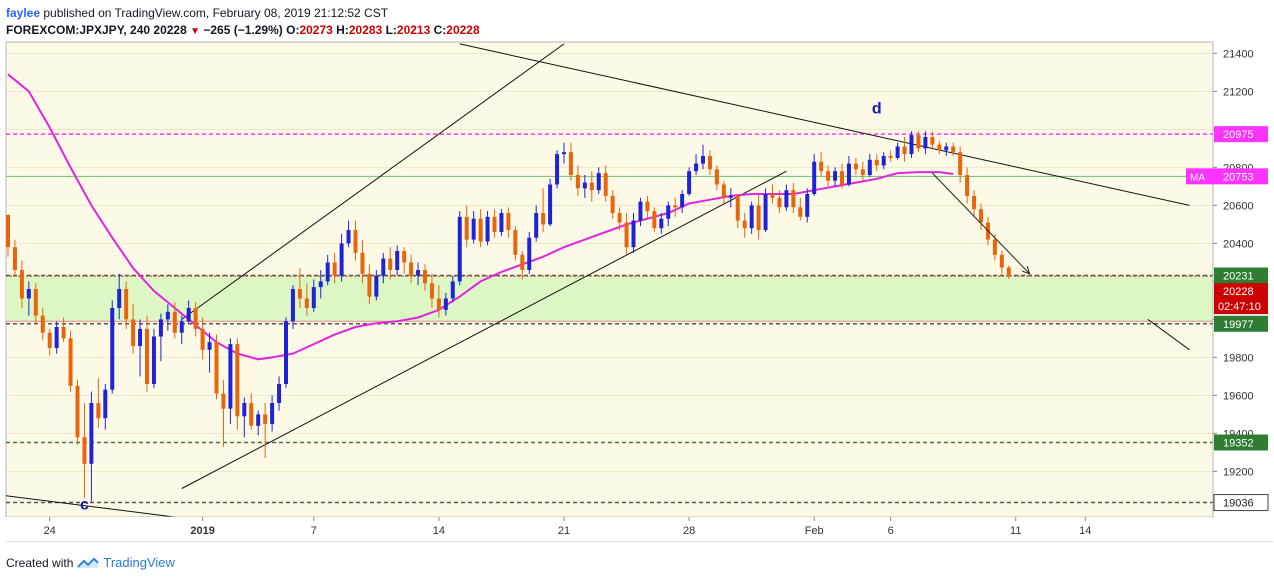 This screenshot has width=1274, height=580. What do you see at coordinates (84, 504) in the screenshot?
I see `wave-label: c` at bounding box center [84, 504].